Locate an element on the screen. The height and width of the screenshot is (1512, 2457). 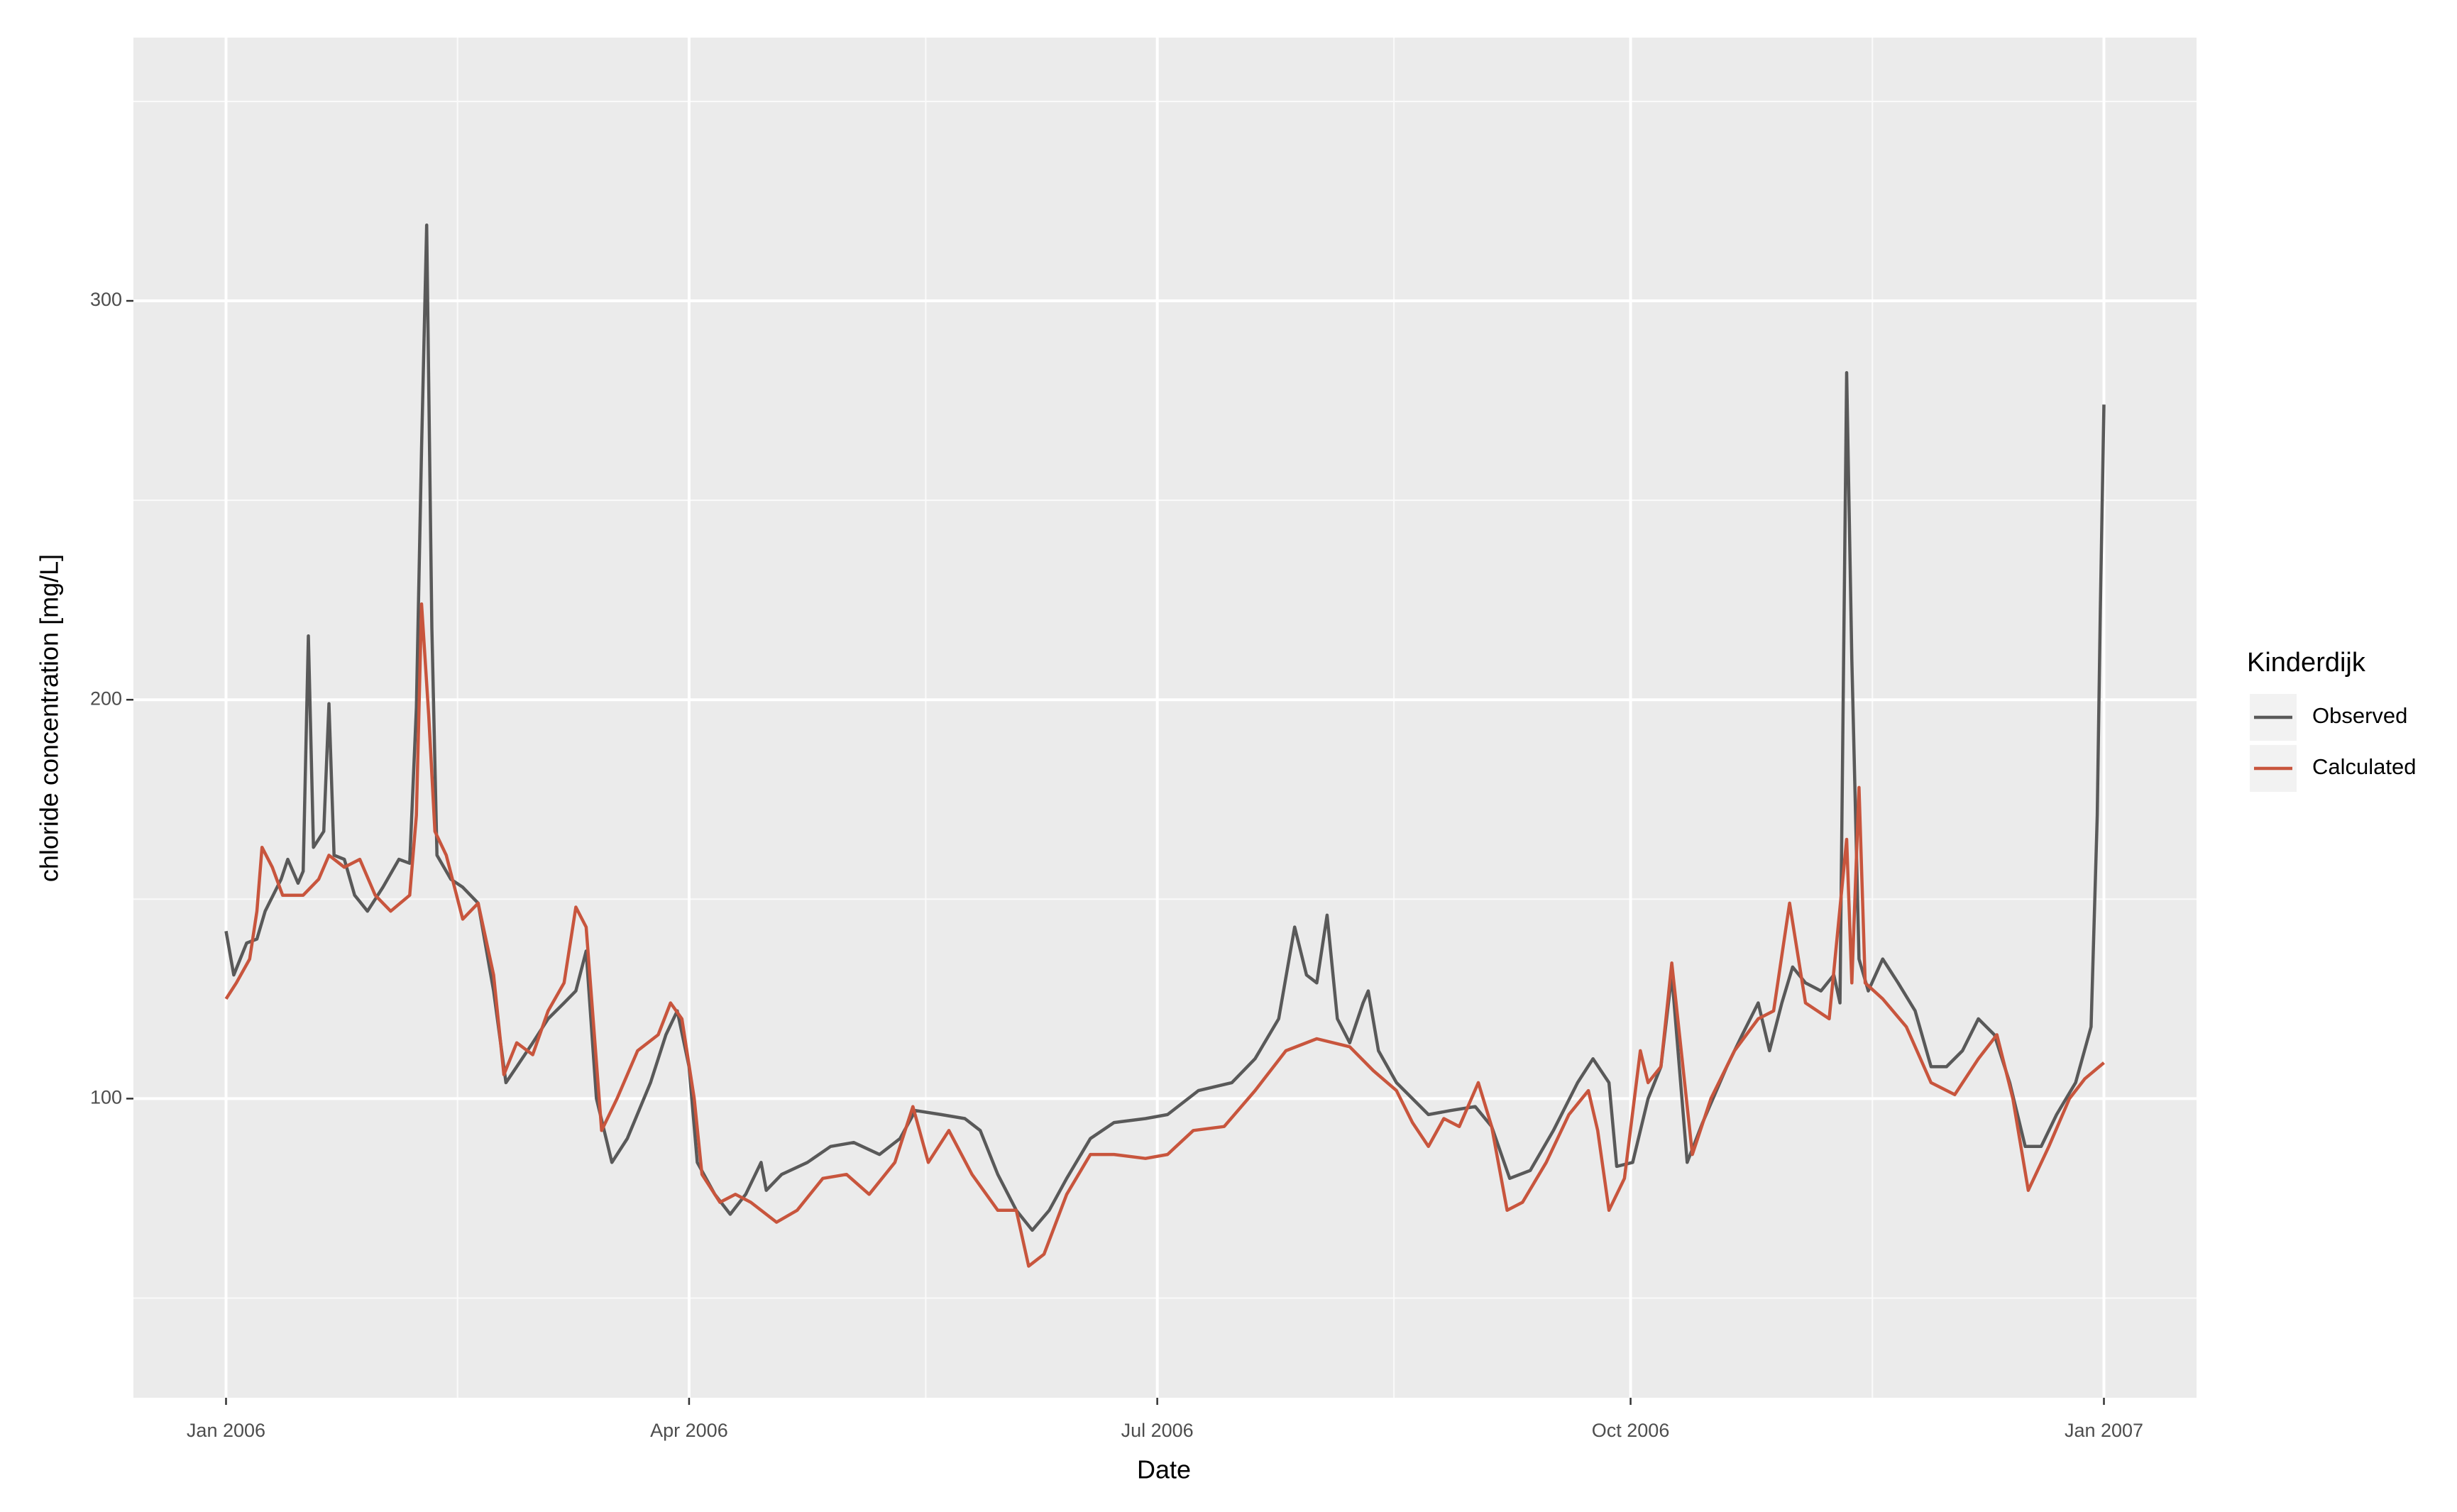
legend-label: Calculated is located at coordinates (2364, 766).